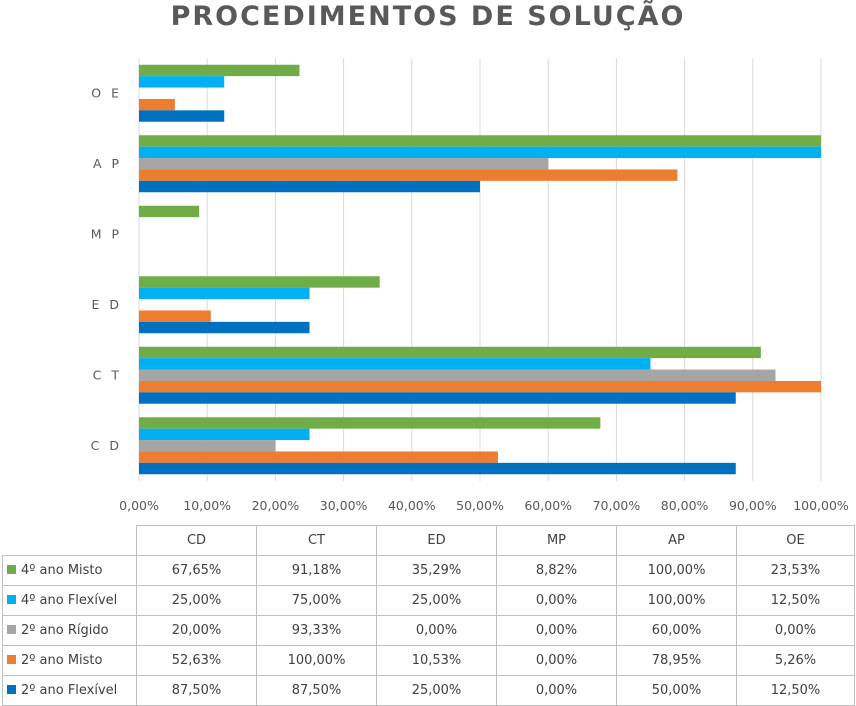  Describe the element at coordinates (676, 630) in the screenshot. I see `table-cell: 60,00%` at that location.